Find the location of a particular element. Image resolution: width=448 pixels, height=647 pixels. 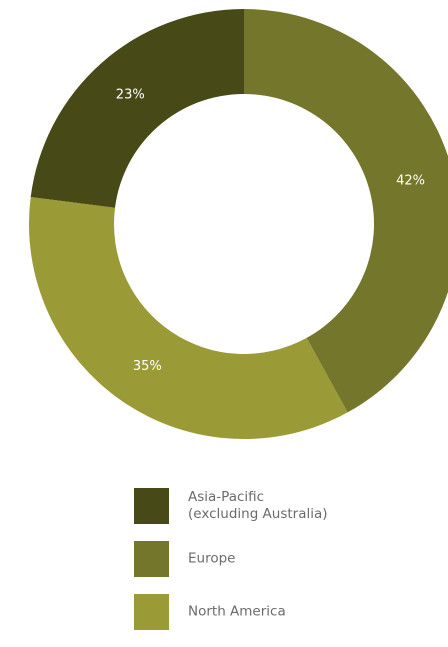

slice-value-label-north-america: 35% is located at coordinates (147, 366).